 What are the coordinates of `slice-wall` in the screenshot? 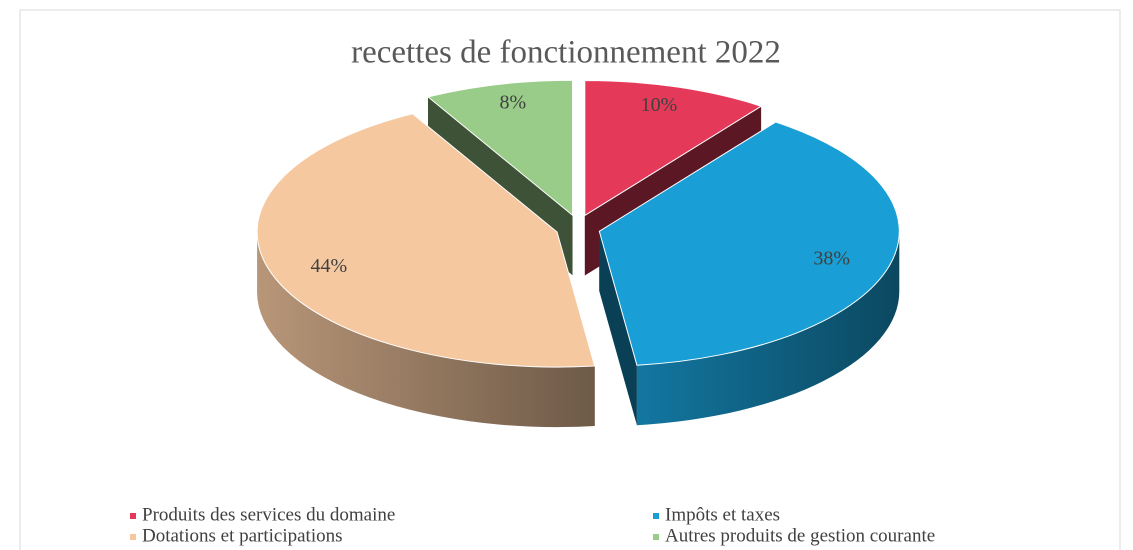 It's located at (618, 328).